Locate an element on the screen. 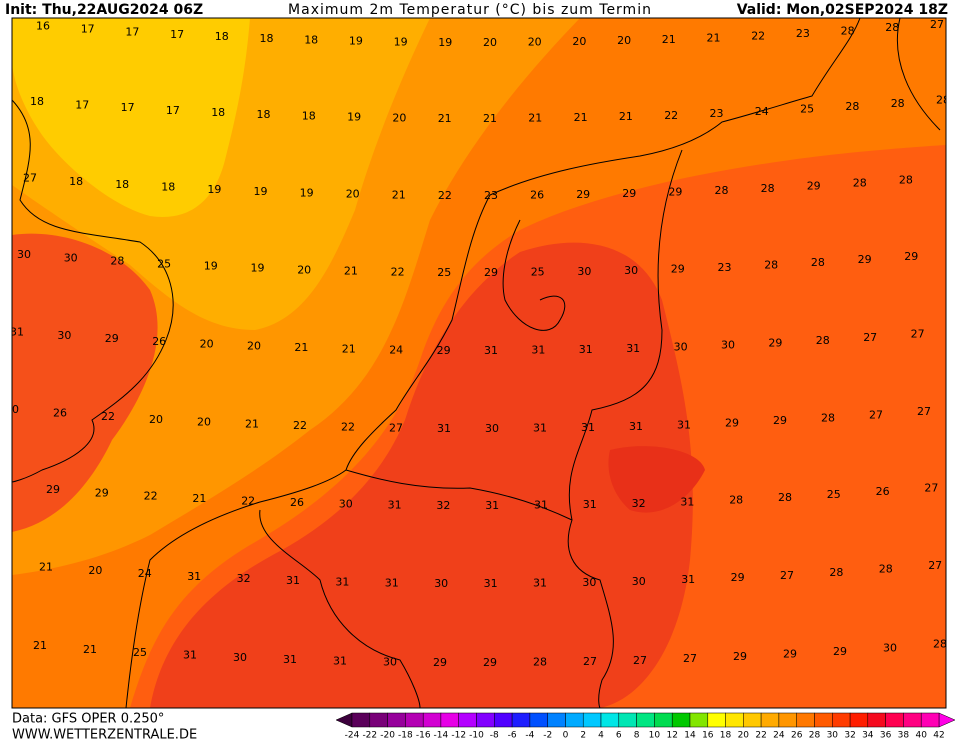 Image resolution: width=959 pixels, height=741 pixels. scale-tick-label: 8 is located at coordinates (637, 736).